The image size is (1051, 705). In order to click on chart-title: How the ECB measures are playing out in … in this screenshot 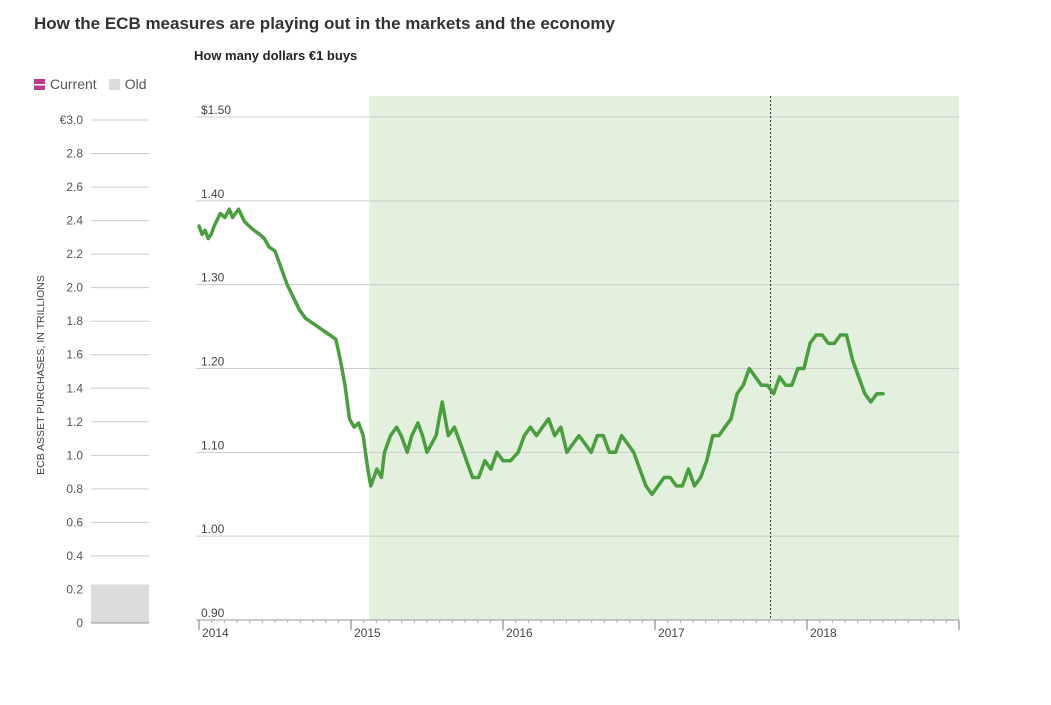, I will do `click(324, 23)`.